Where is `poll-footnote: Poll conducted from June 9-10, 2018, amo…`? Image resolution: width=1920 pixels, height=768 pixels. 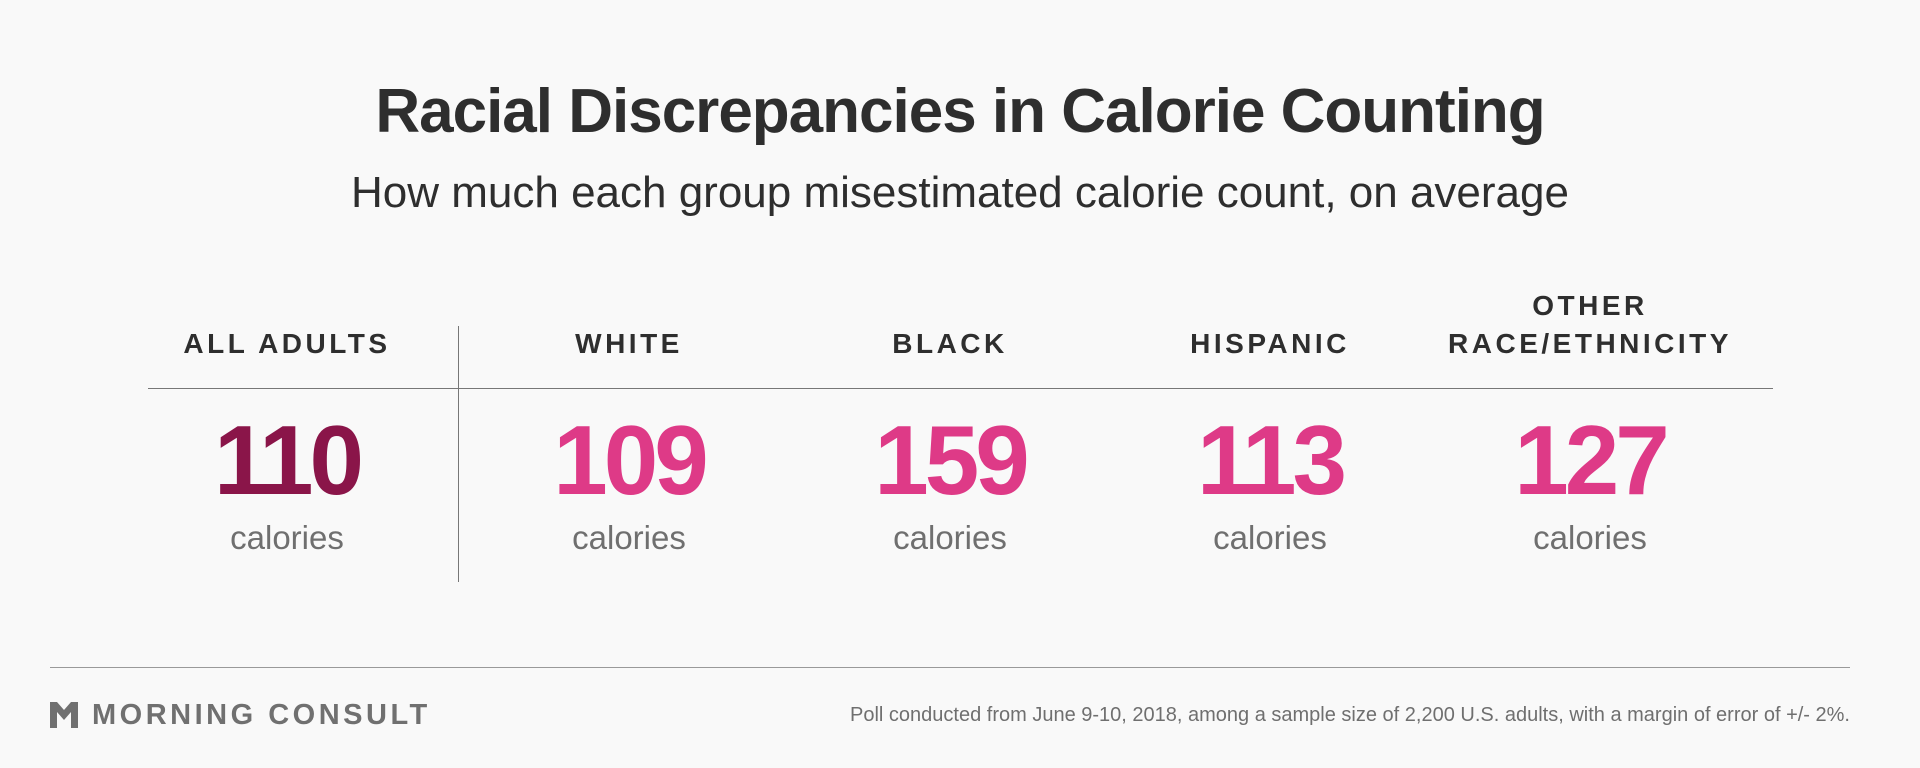 poll-footnote: Poll conducted from June 9-10, 2018, amo… is located at coordinates (1350, 715).